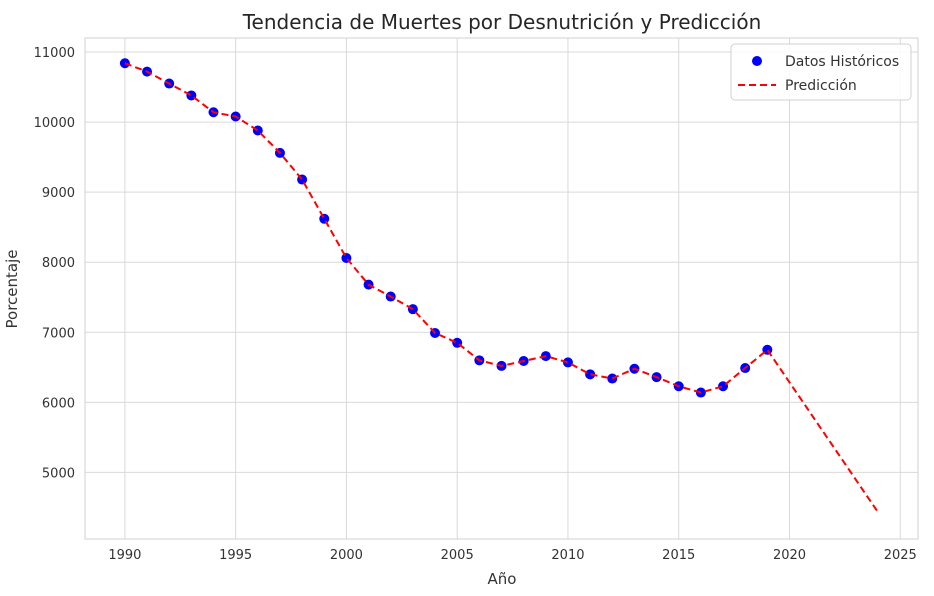 The image size is (934, 596). What do you see at coordinates (567, 555) in the screenshot?
I see `x-tick-label: 2010` at bounding box center [567, 555].